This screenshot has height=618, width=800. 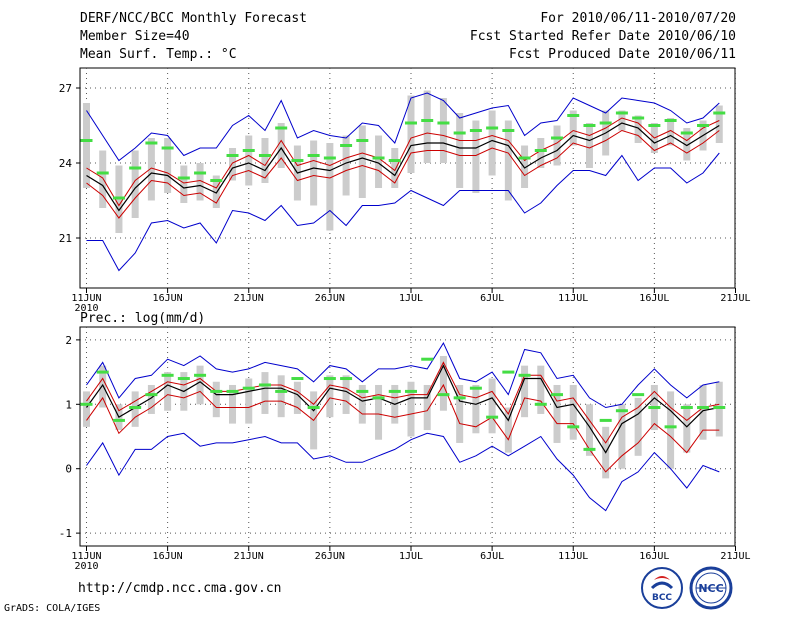 I want to click on y-tick-label: 0, so click(x=68, y=469).